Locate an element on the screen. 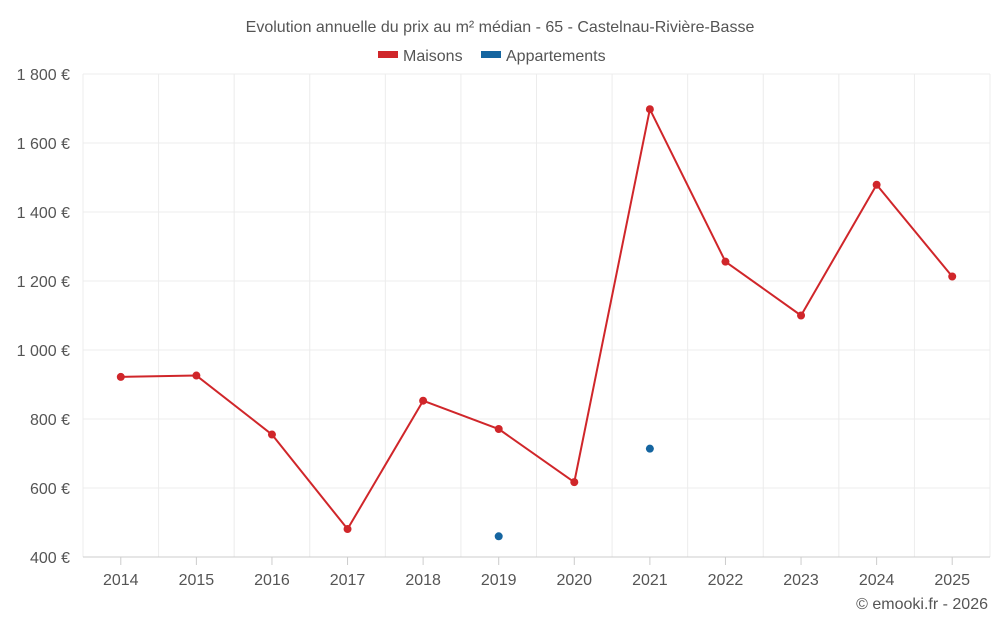 Image resolution: width=1000 pixels, height=625 pixels. x-tick-label: 2014 is located at coordinates (121, 580).